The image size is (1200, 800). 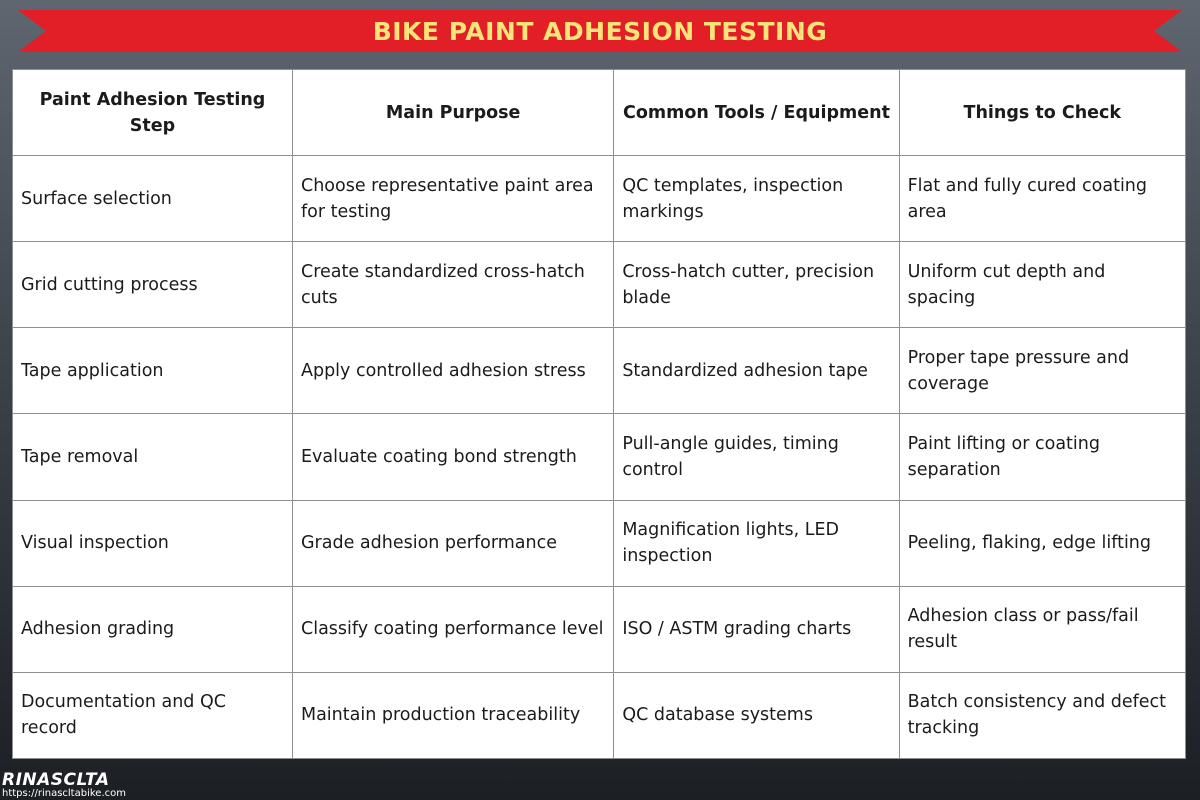 What do you see at coordinates (756, 285) in the screenshot?
I see `cell-tools: Cross-hatch cutter, precision blade` at bounding box center [756, 285].